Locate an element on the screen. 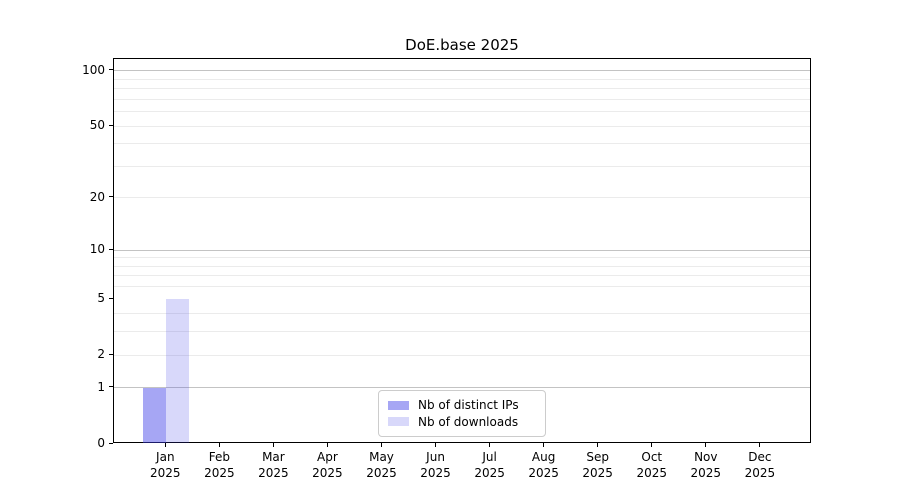 The width and height of the screenshot is (900, 500). x-tick-month: Jun is located at coordinates (435, 457).